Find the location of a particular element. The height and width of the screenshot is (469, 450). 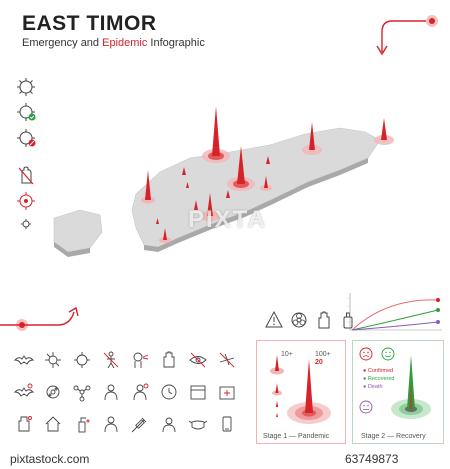

hazard-icon-row is located at coordinates (309, 319).